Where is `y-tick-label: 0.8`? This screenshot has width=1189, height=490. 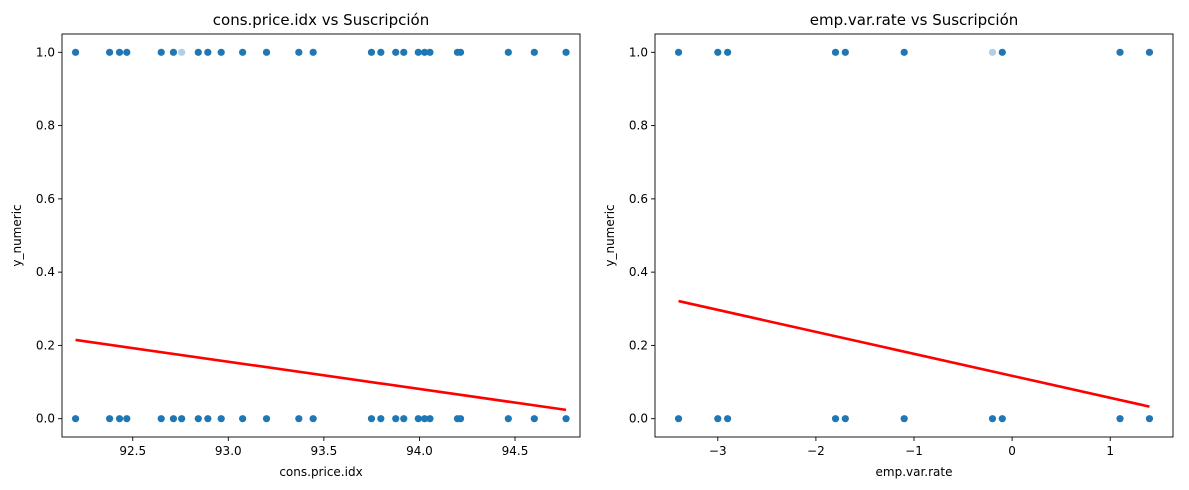 y-tick-label: 0.8 is located at coordinates (45, 126).